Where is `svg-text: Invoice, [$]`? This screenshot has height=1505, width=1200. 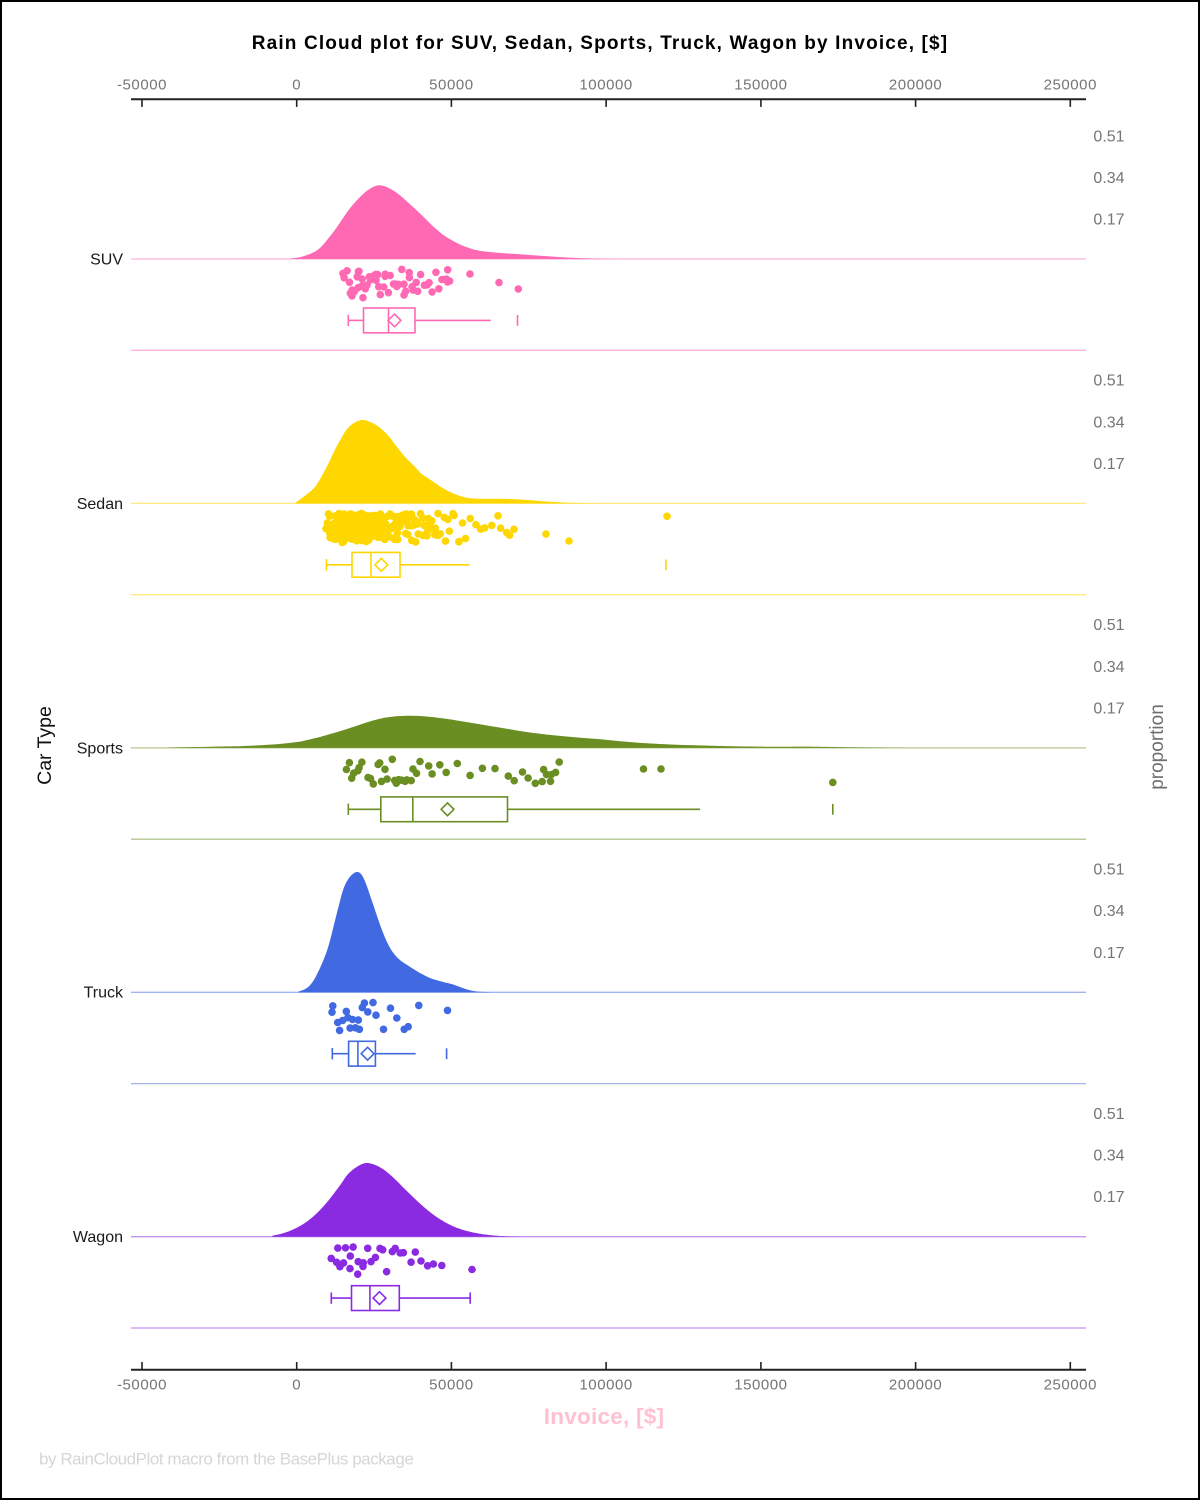
svg-text: Invoice, [$] is located at coordinates (604, 1416).